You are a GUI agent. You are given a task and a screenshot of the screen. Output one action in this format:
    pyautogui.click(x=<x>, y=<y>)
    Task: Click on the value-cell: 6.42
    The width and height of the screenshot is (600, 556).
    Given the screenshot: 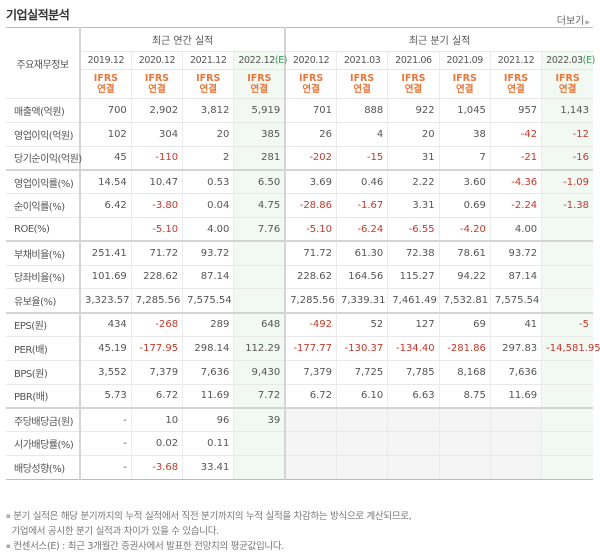 What is the action you would take?
    pyautogui.click(x=105, y=205)
    